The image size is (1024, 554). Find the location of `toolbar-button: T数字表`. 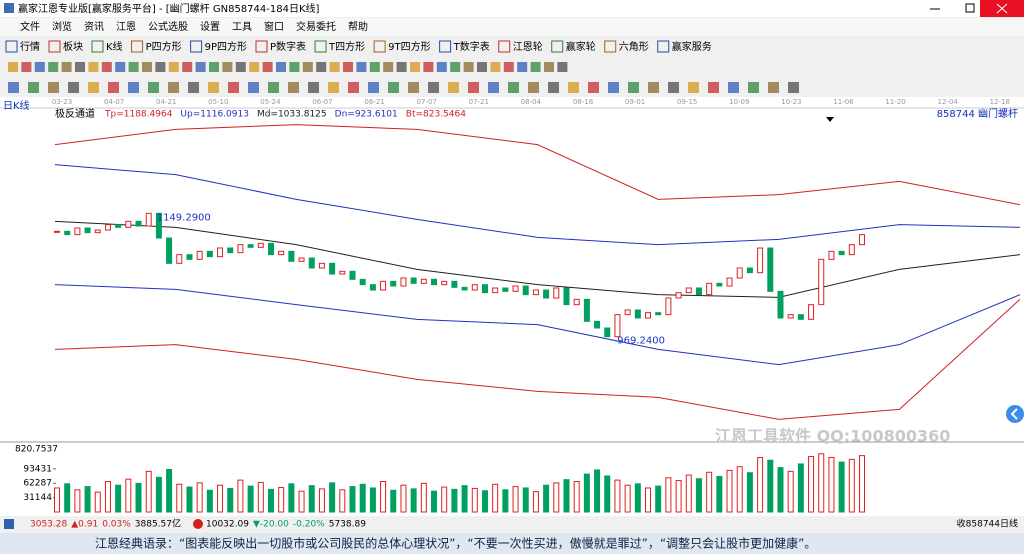

toolbar-button: T数字表 is located at coordinates (471, 46).